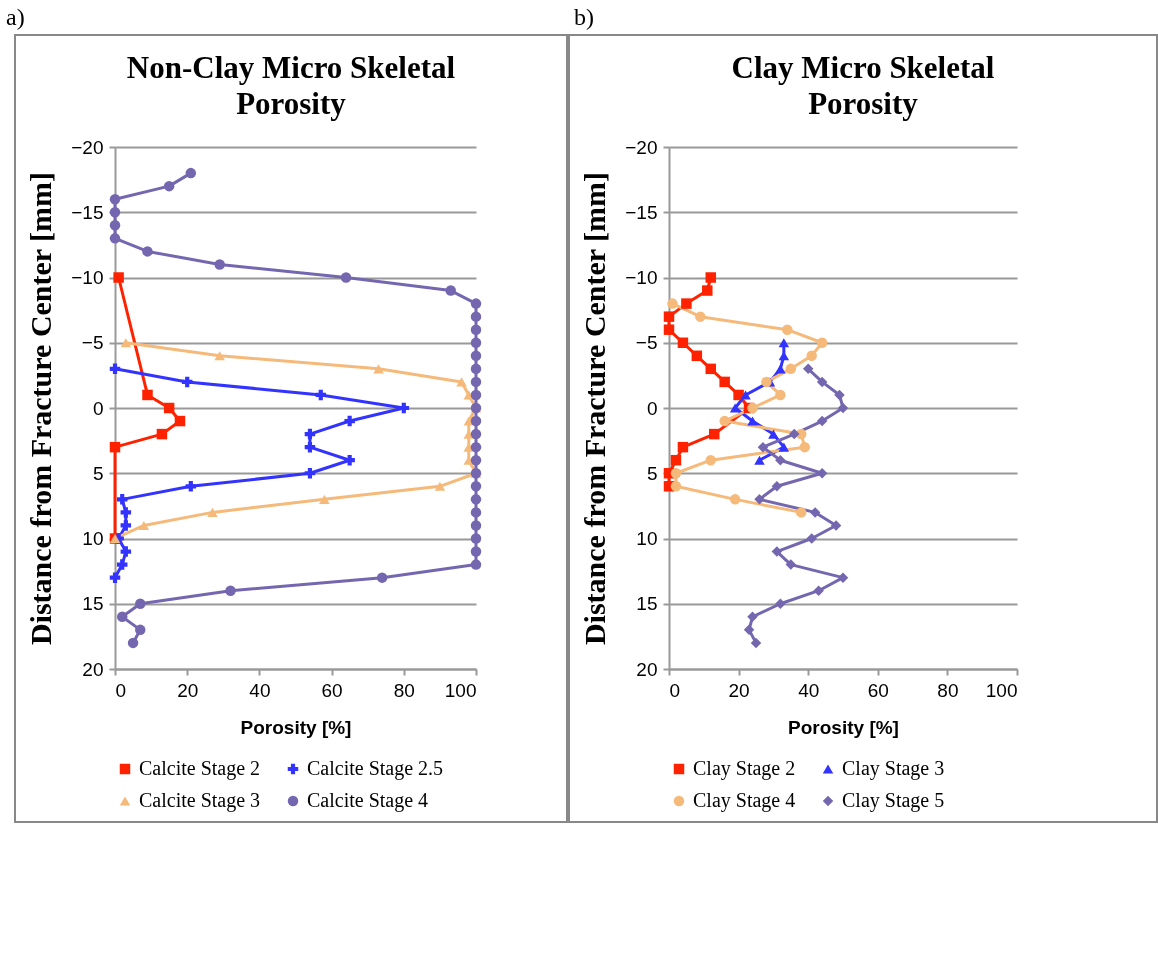 The image size is (1158, 971). What do you see at coordinates (93, 669) in the screenshot?
I see `y-tick-label: 20` at bounding box center [93, 669].